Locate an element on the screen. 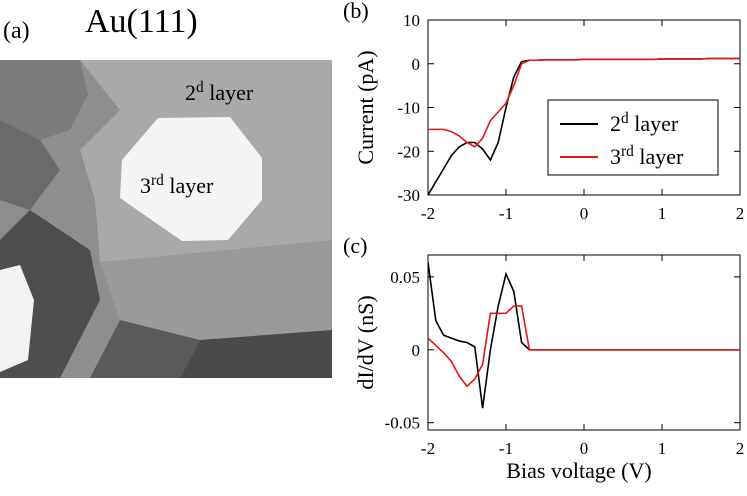 The image size is (747, 496). legend-label: 3rd layer is located at coordinates (647, 156).